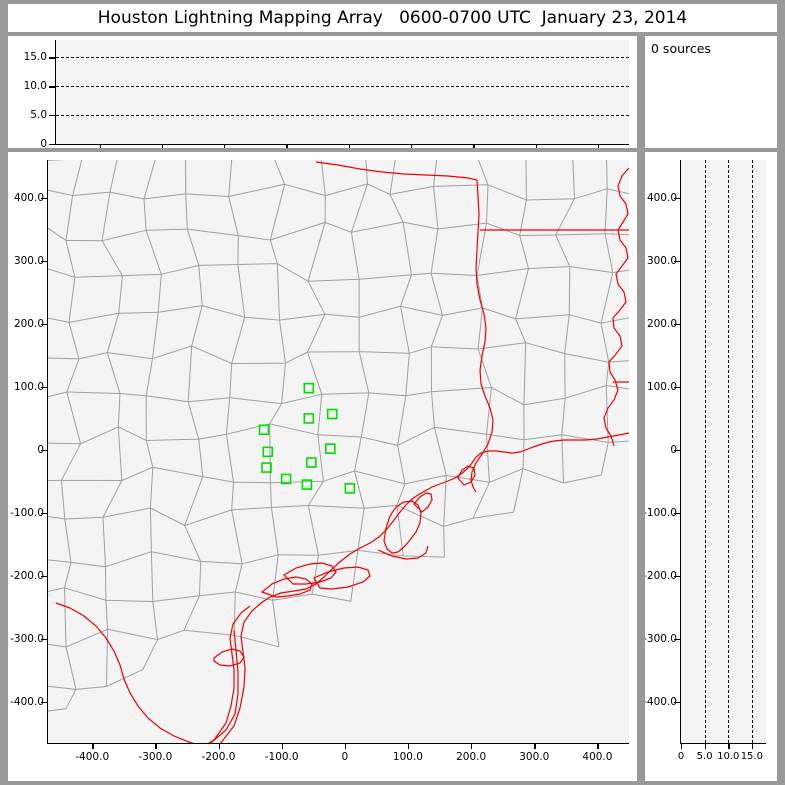  Describe the element at coordinates (534, 757) in the screenshot. I see `x-tick-label: 300.0` at that location.